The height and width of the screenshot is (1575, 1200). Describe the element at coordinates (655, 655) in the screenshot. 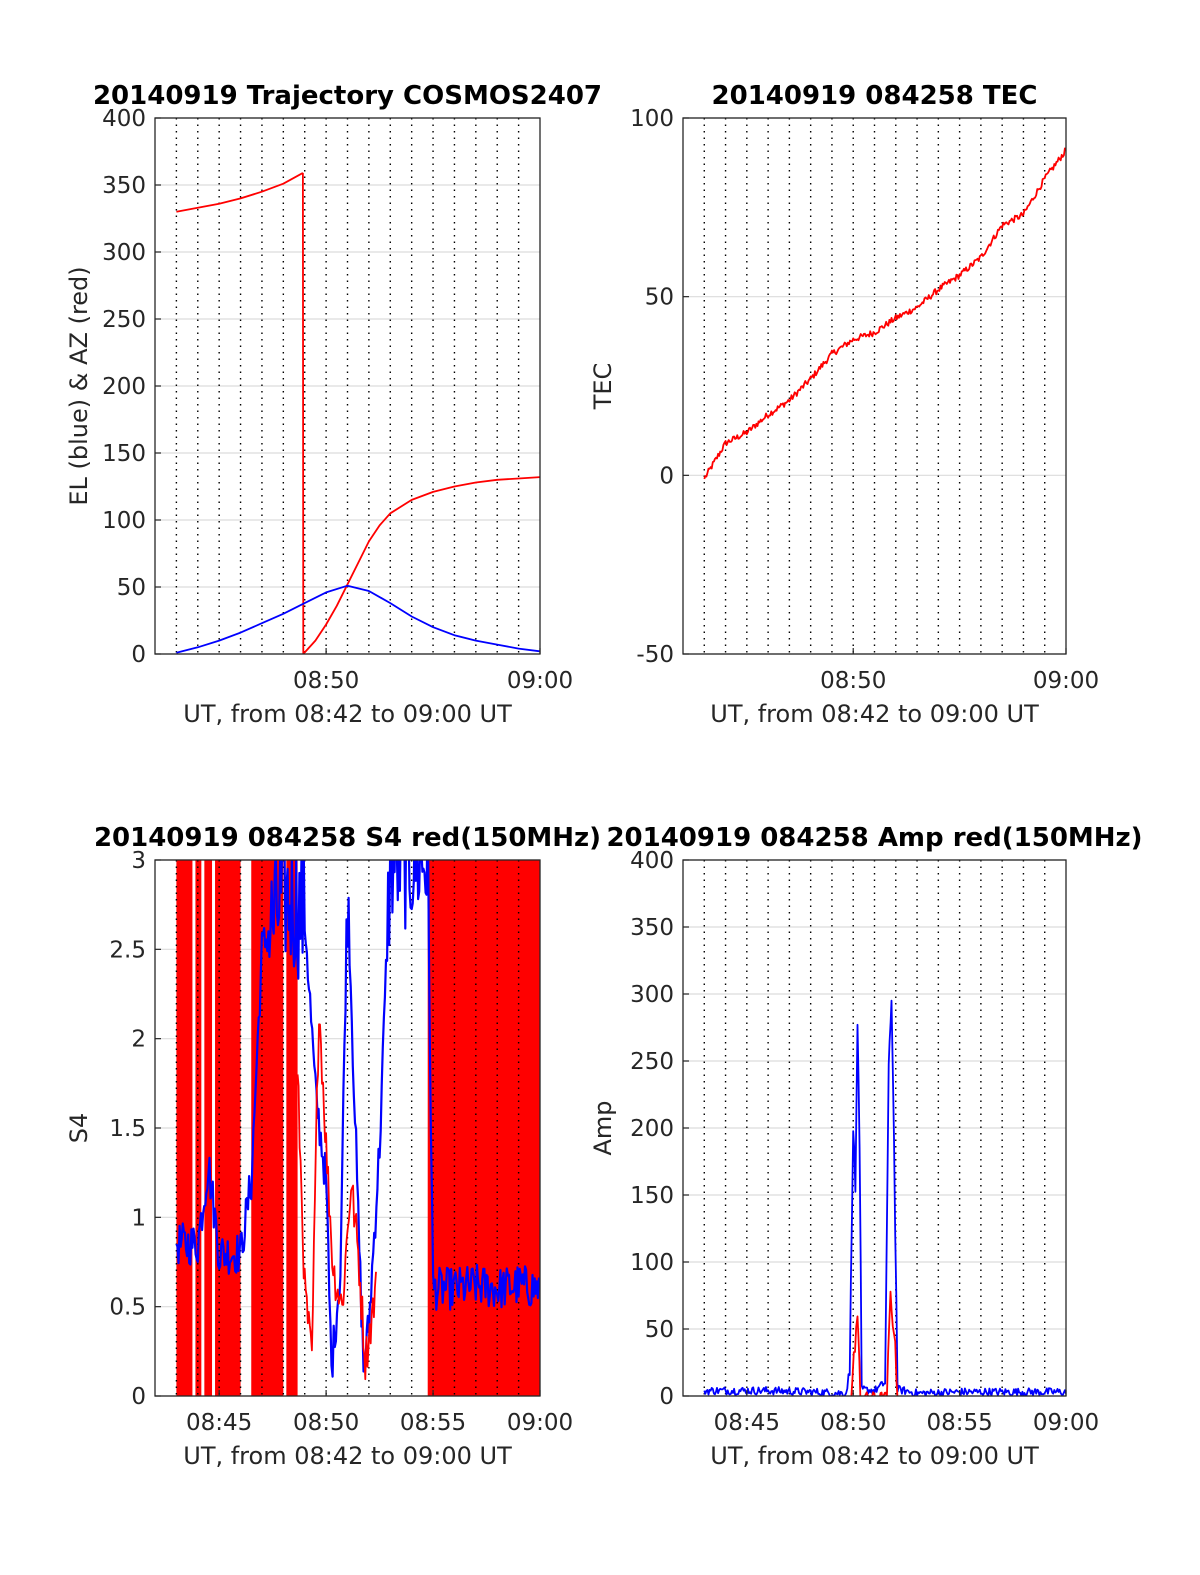

I see `ytick-label: -50` at that location.